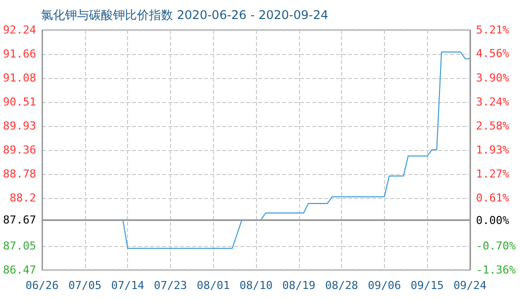 This screenshot has width=520, height=300. I want to click on y2-tick-label: -0.70%, so click(496, 245).